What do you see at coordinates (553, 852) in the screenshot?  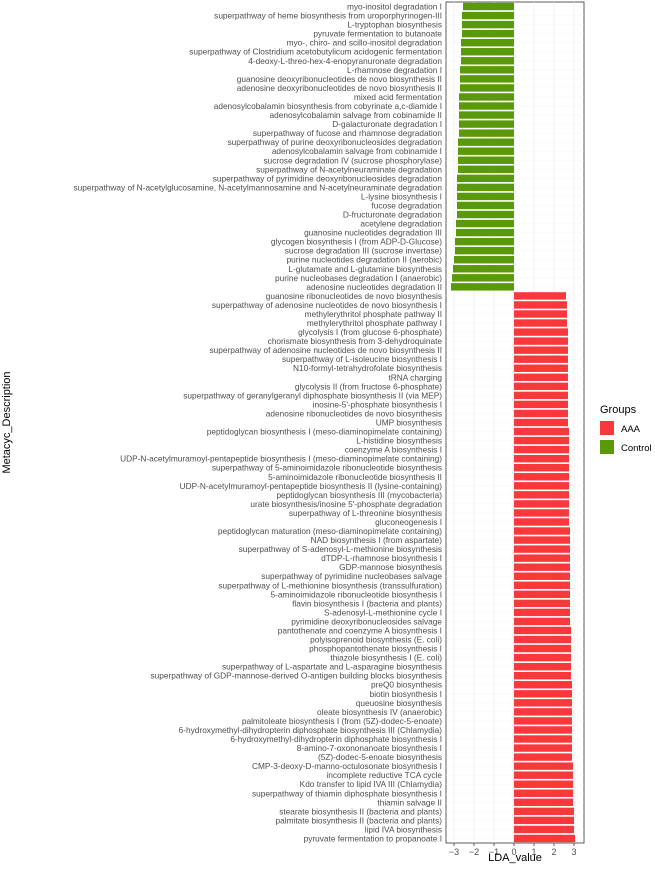 I see `x-tick-label: 2` at bounding box center [553, 852].